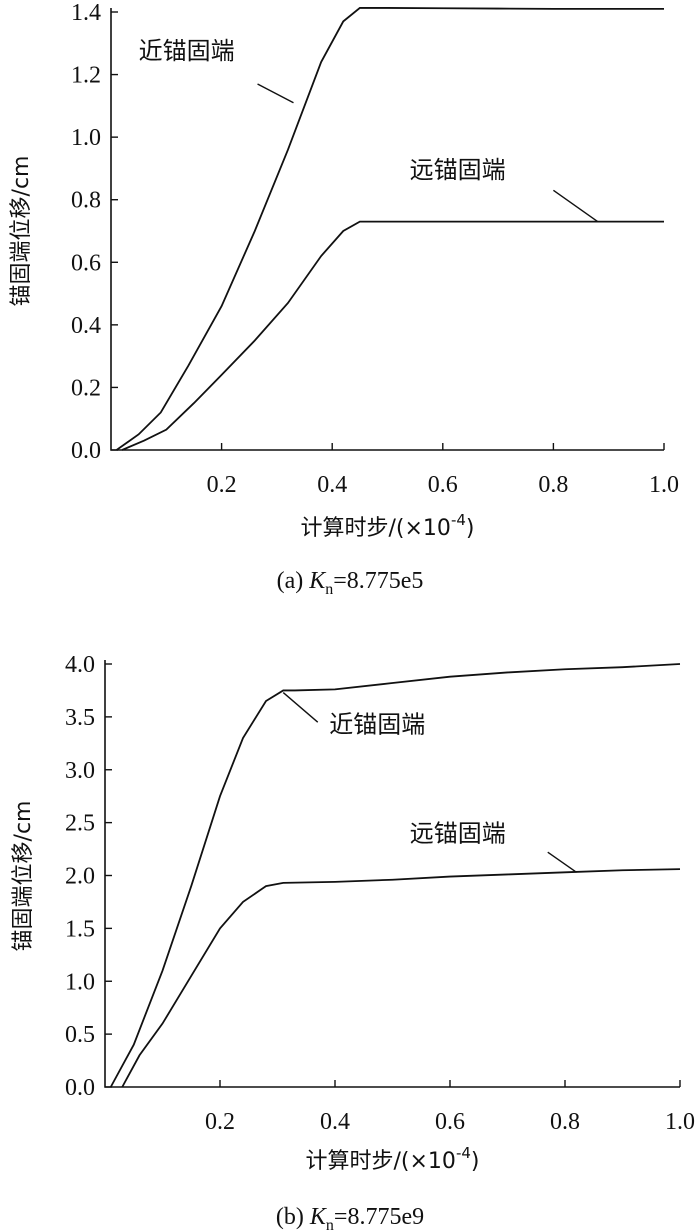  What do you see at coordinates (86, 13) in the screenshot?
I see `y-tick-label: 1.4` at bounding box center [86, 13].